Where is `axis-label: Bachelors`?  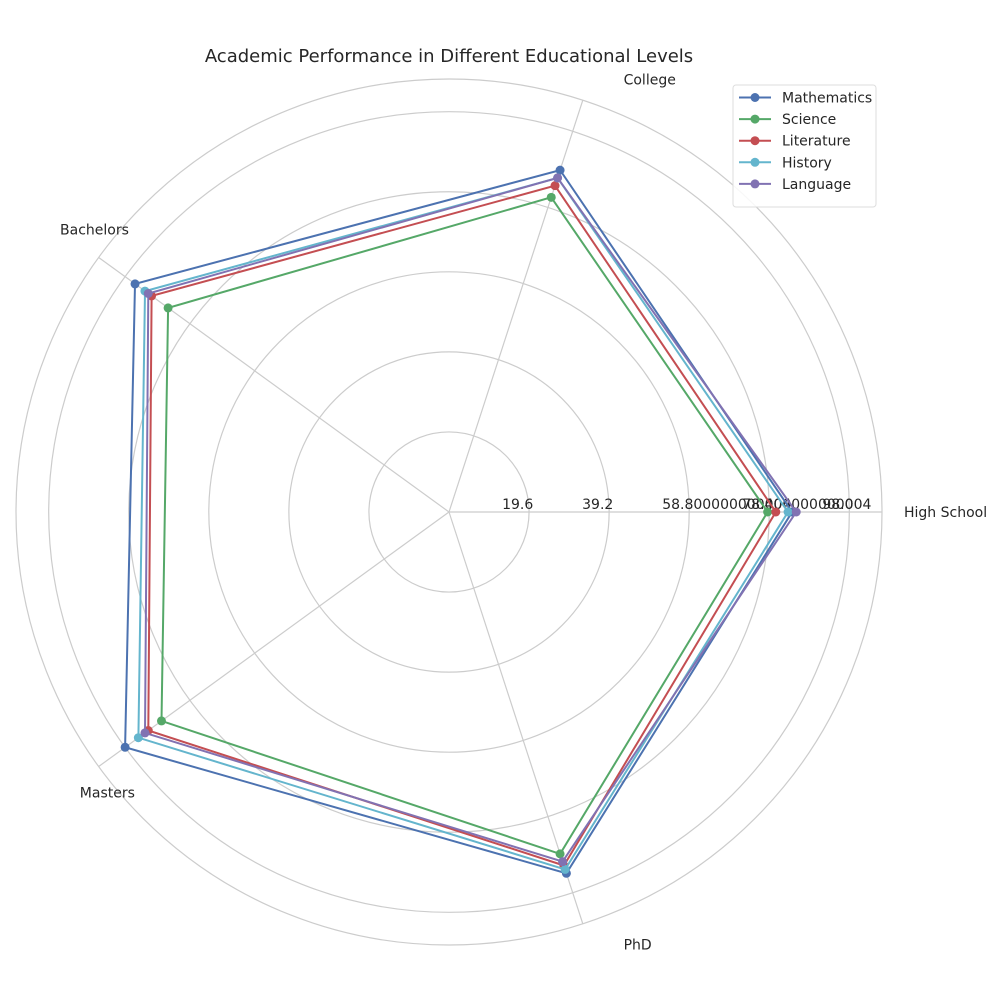 axis-label: Bachelors is located at coordinates (94, 231).